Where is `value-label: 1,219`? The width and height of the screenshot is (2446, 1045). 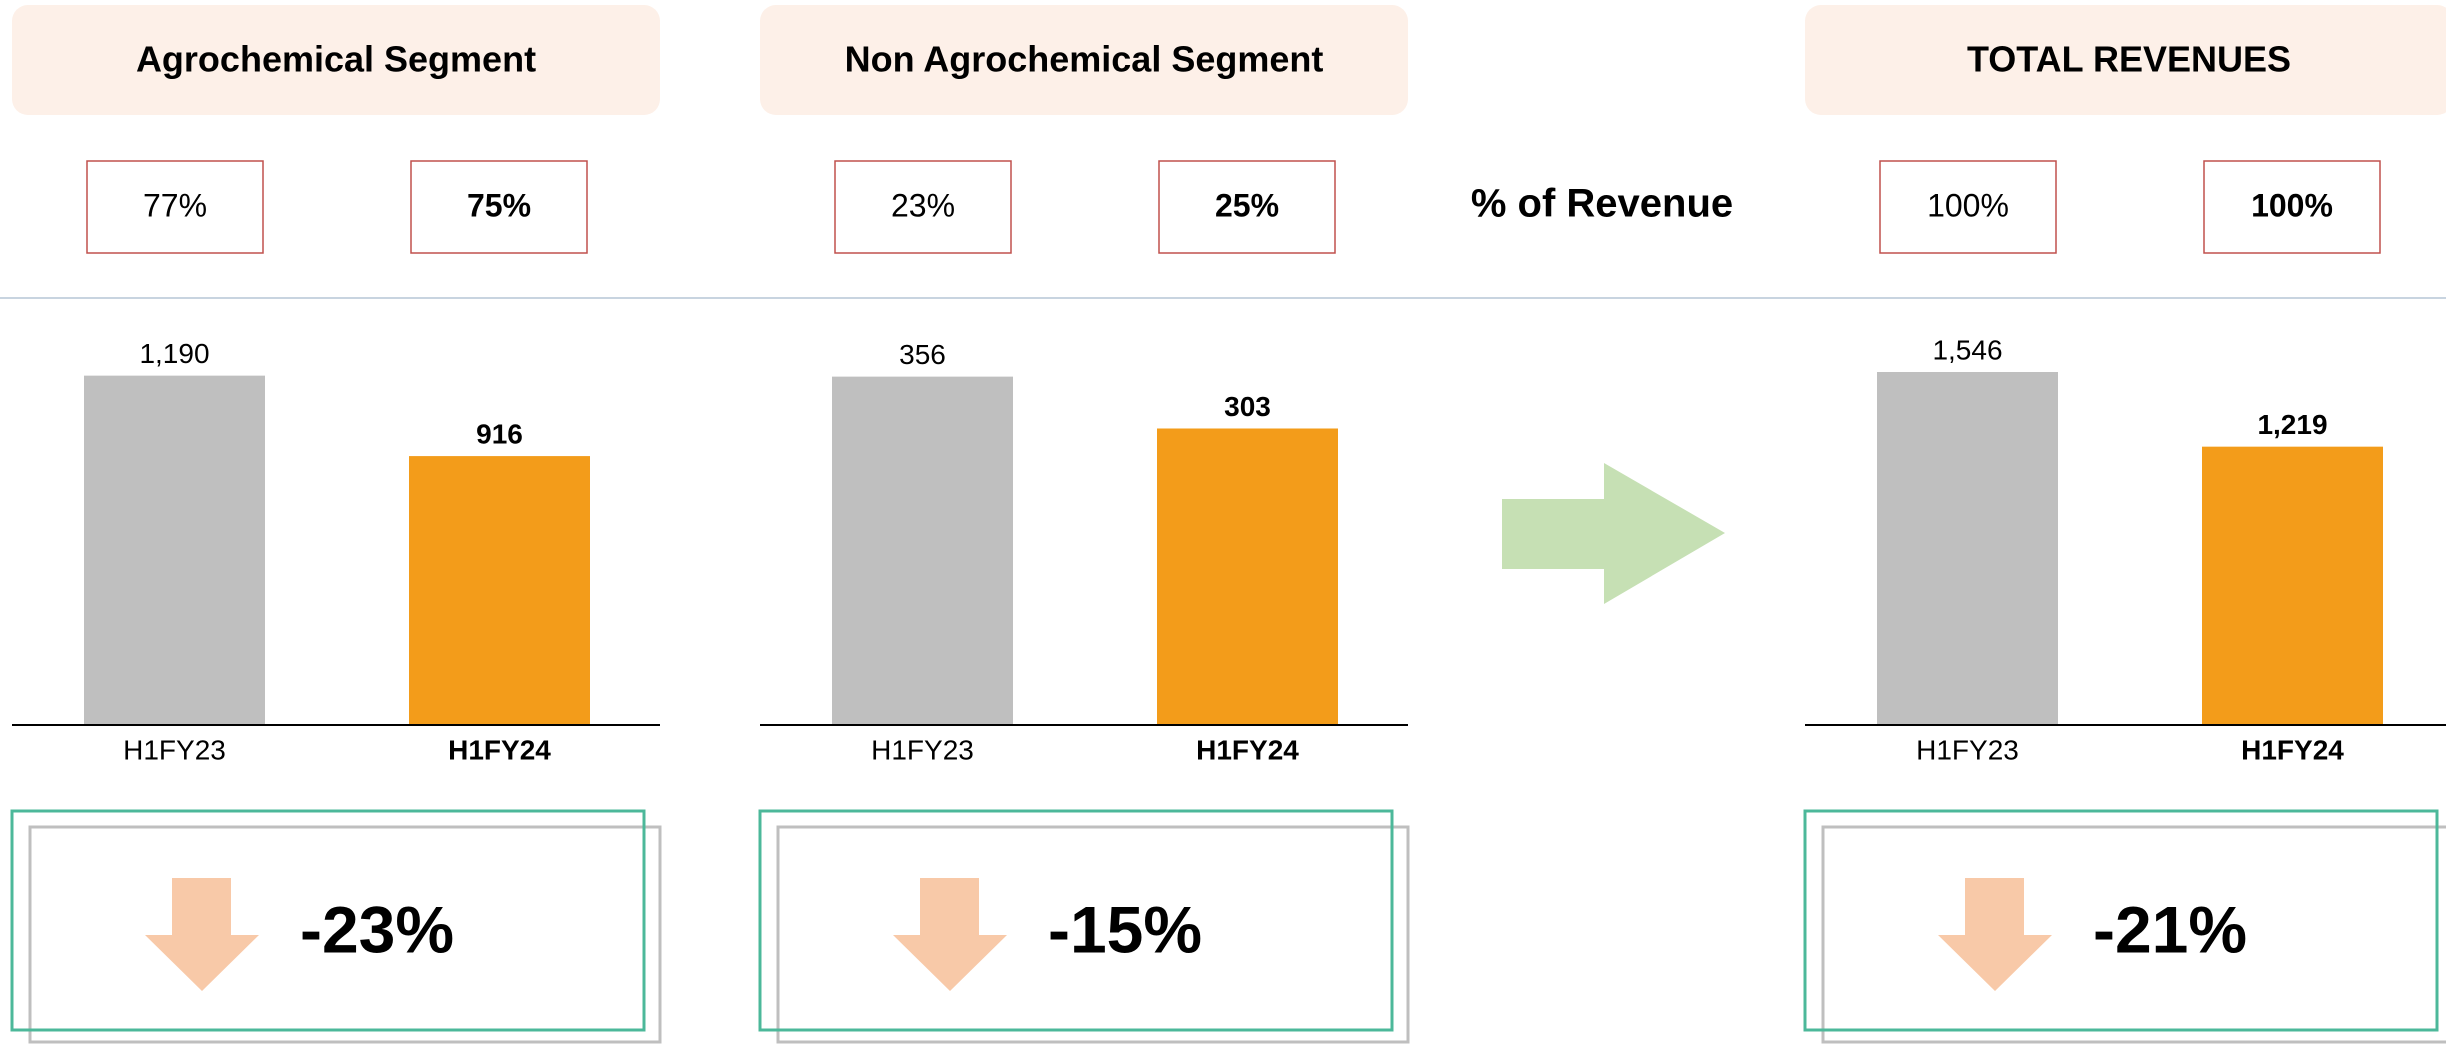
value-label: 1,219 is located at coordinates (2292, 424).